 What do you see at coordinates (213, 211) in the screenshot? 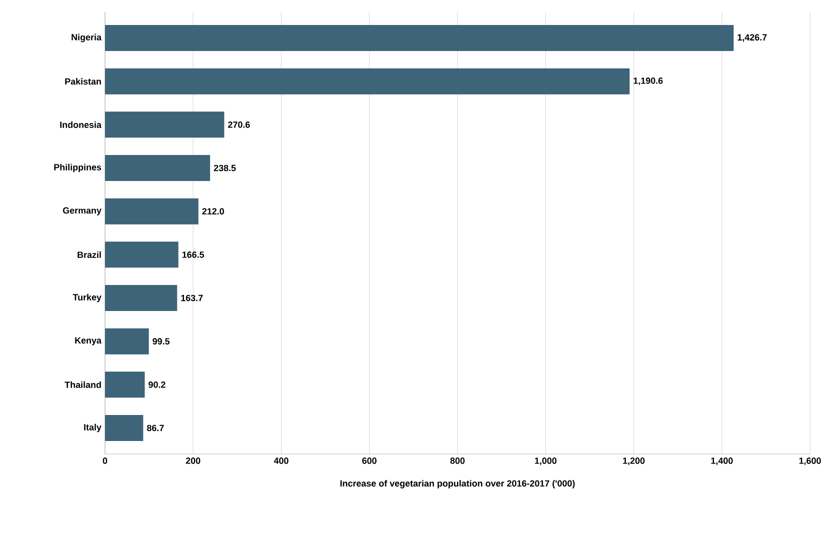
I see `data-label: 212.0` at bounding box center [213, 211].